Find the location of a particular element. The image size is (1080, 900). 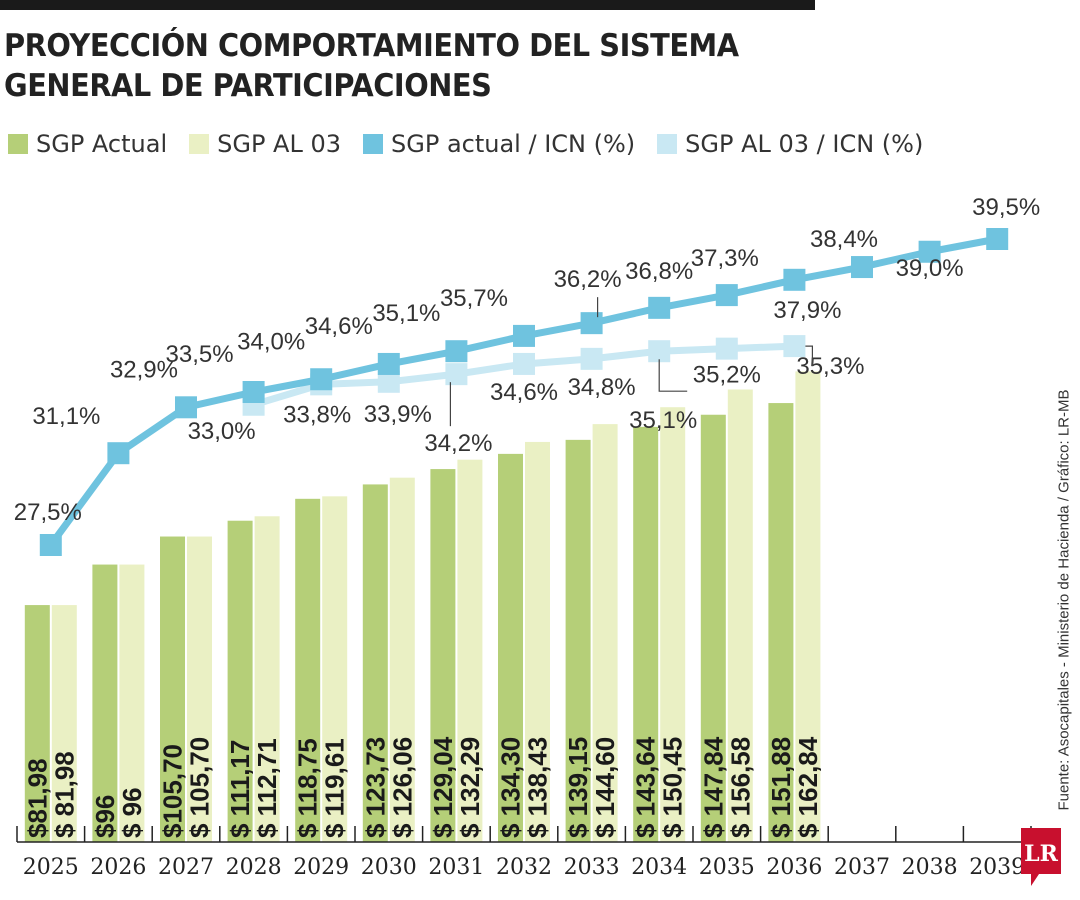

bar-sgp-al03-2025 is located at coordinates (64, 723).